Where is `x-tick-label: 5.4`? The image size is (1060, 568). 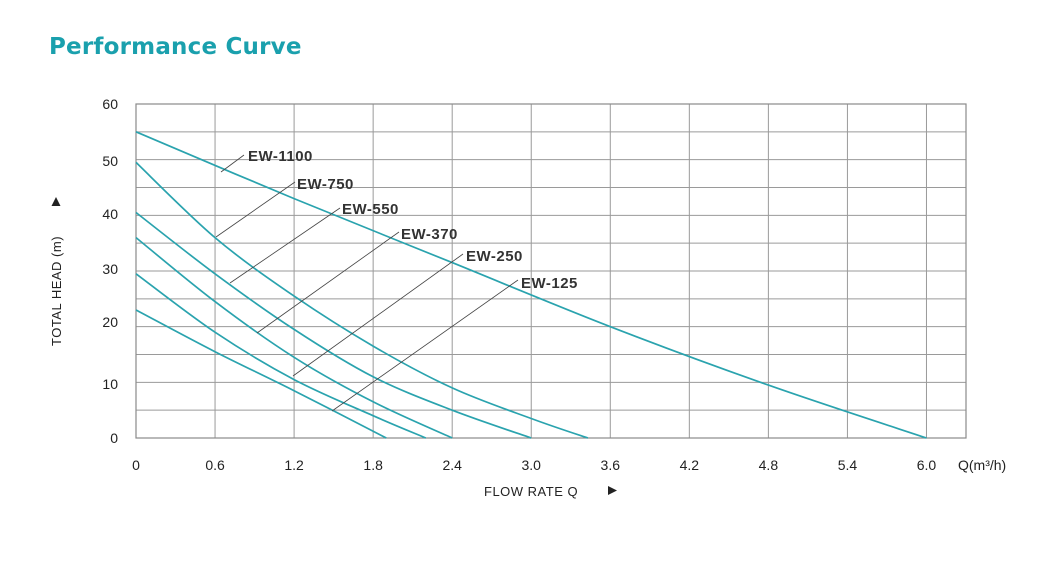
x-tick-label: 5.4 is located at coordinates (848, 465).